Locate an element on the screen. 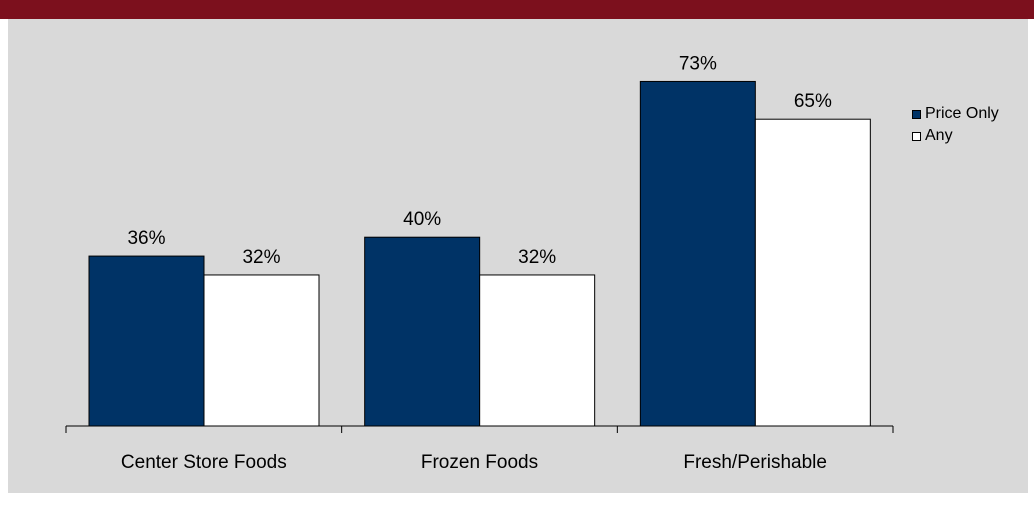  x-tick-label-center-store-foods: Center Store Foods is located at coordinates (204, 462).